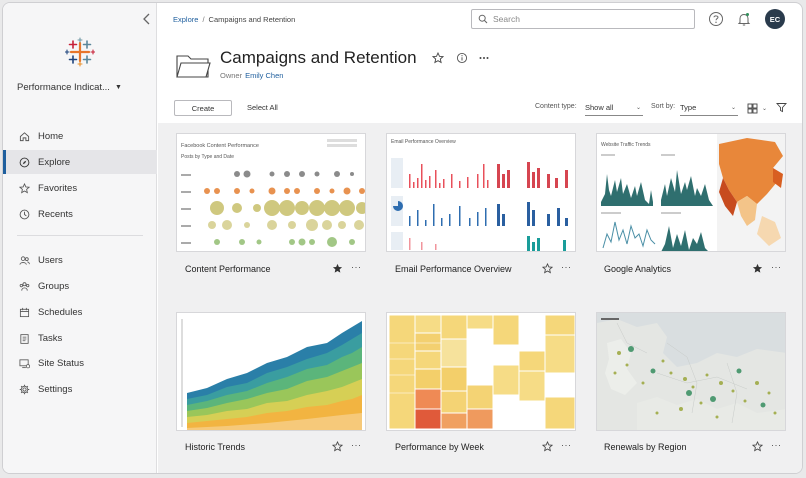  What do you see at coordinates (688, 107) in the screenshot?
I see `sort-by-value: Type` at bounding box center [688, 107].